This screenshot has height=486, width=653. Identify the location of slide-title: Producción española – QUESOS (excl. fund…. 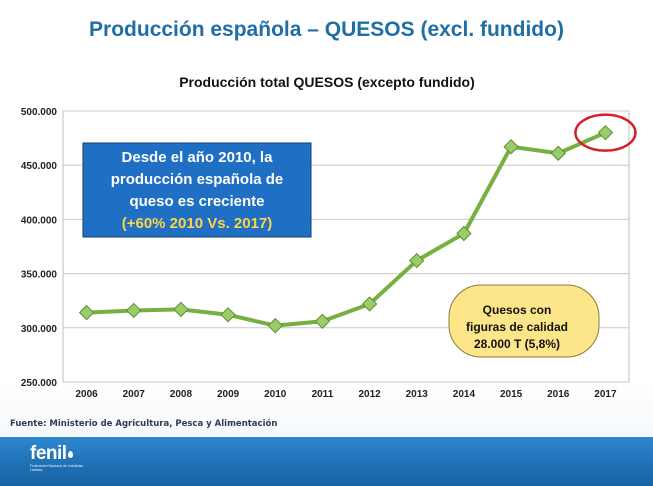
(326, 29).